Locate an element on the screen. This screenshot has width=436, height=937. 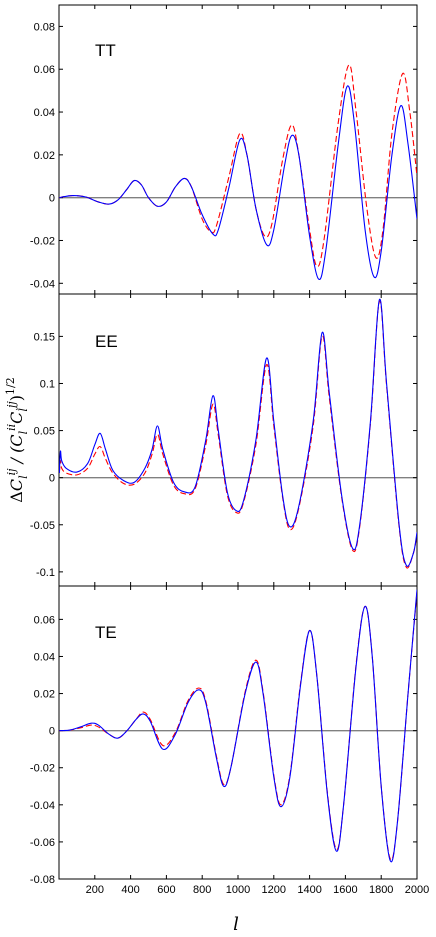
x-tick-label: 1600 is located at coordinates (345, 890).